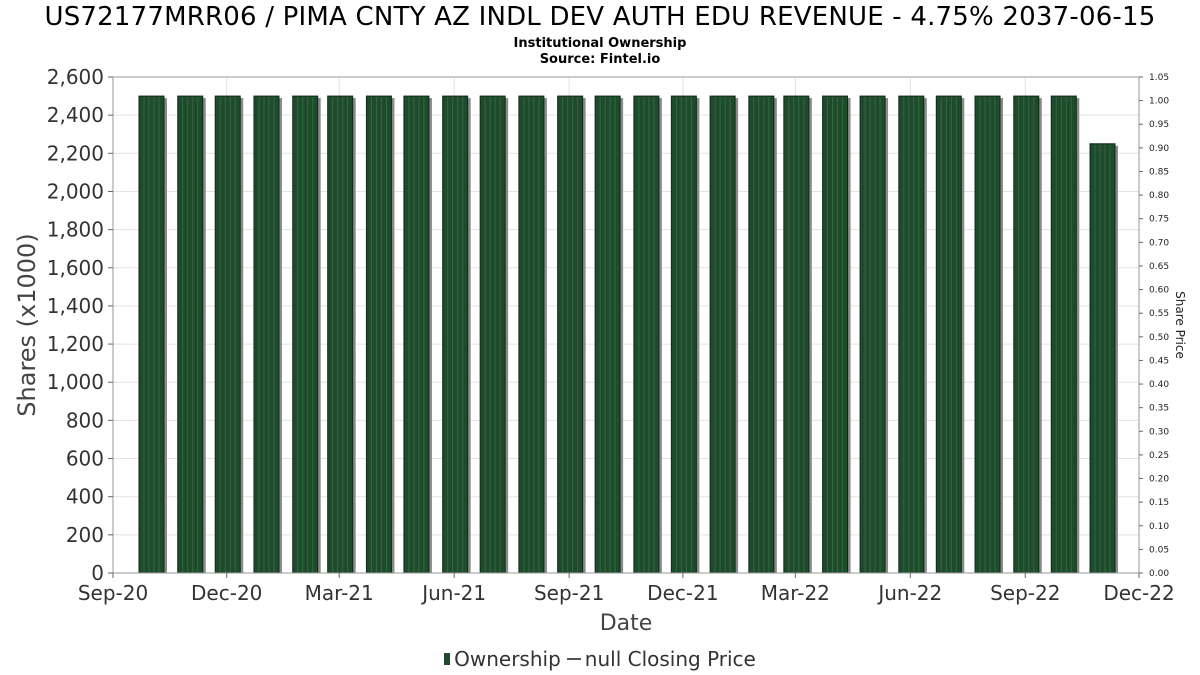  I want to click on y2-tick-label: 0.20, so click(1159, 480).